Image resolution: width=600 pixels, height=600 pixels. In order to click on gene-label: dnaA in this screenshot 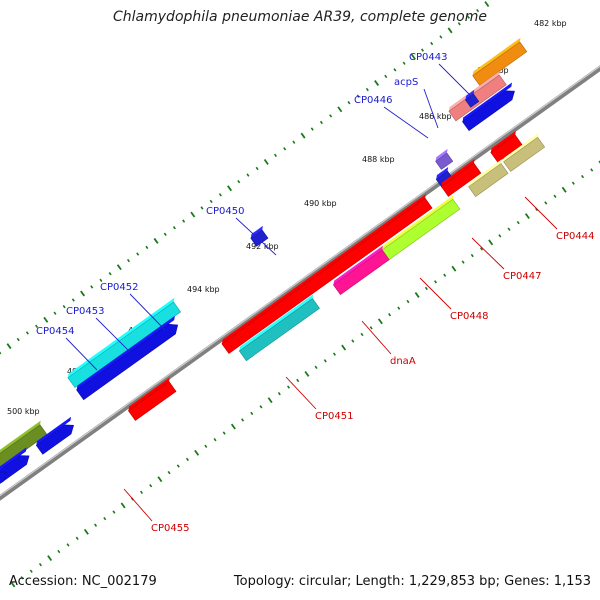, I will do `click(403, 361)`.